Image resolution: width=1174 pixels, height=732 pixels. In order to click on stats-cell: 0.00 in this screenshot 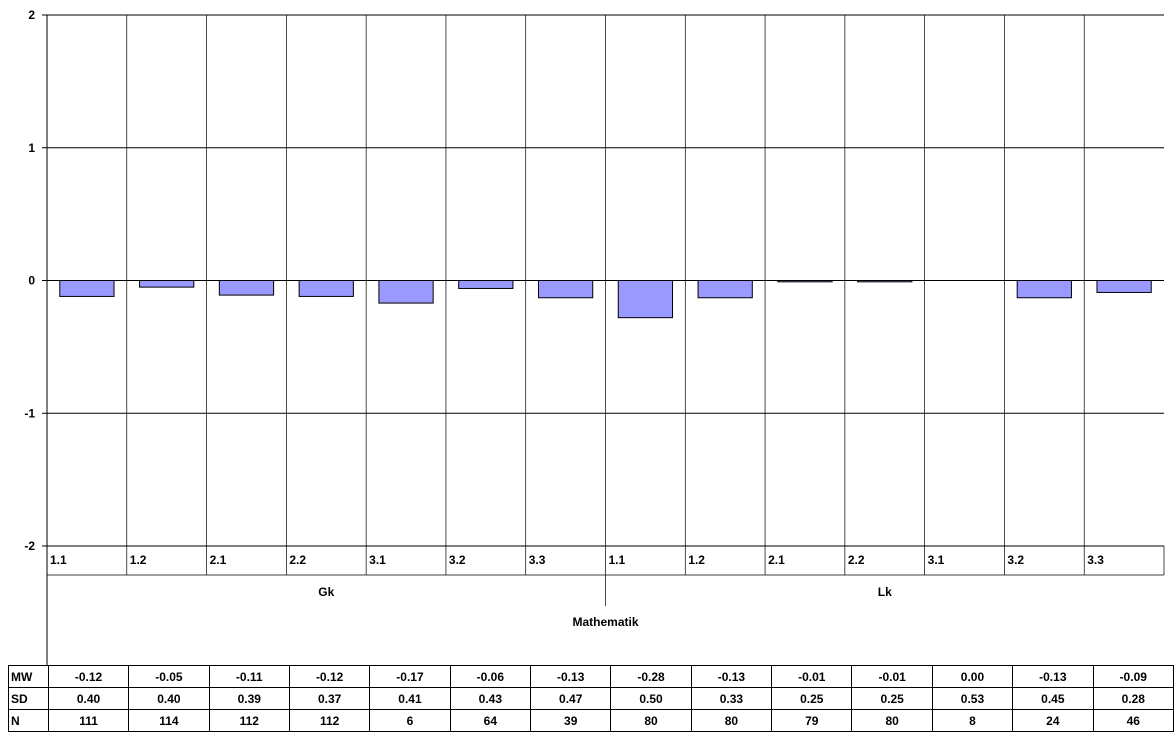, I will do `click(972, 676)`.